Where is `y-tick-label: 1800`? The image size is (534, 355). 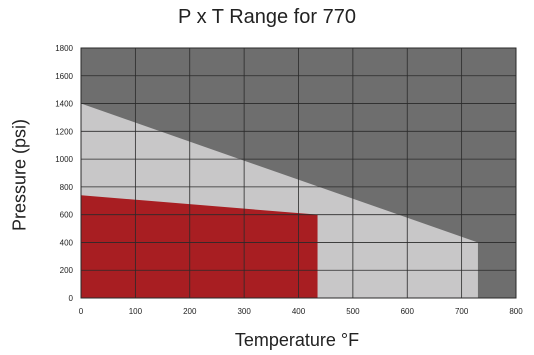
y-tick-label: 1800 is located at coordinates (64, 48).